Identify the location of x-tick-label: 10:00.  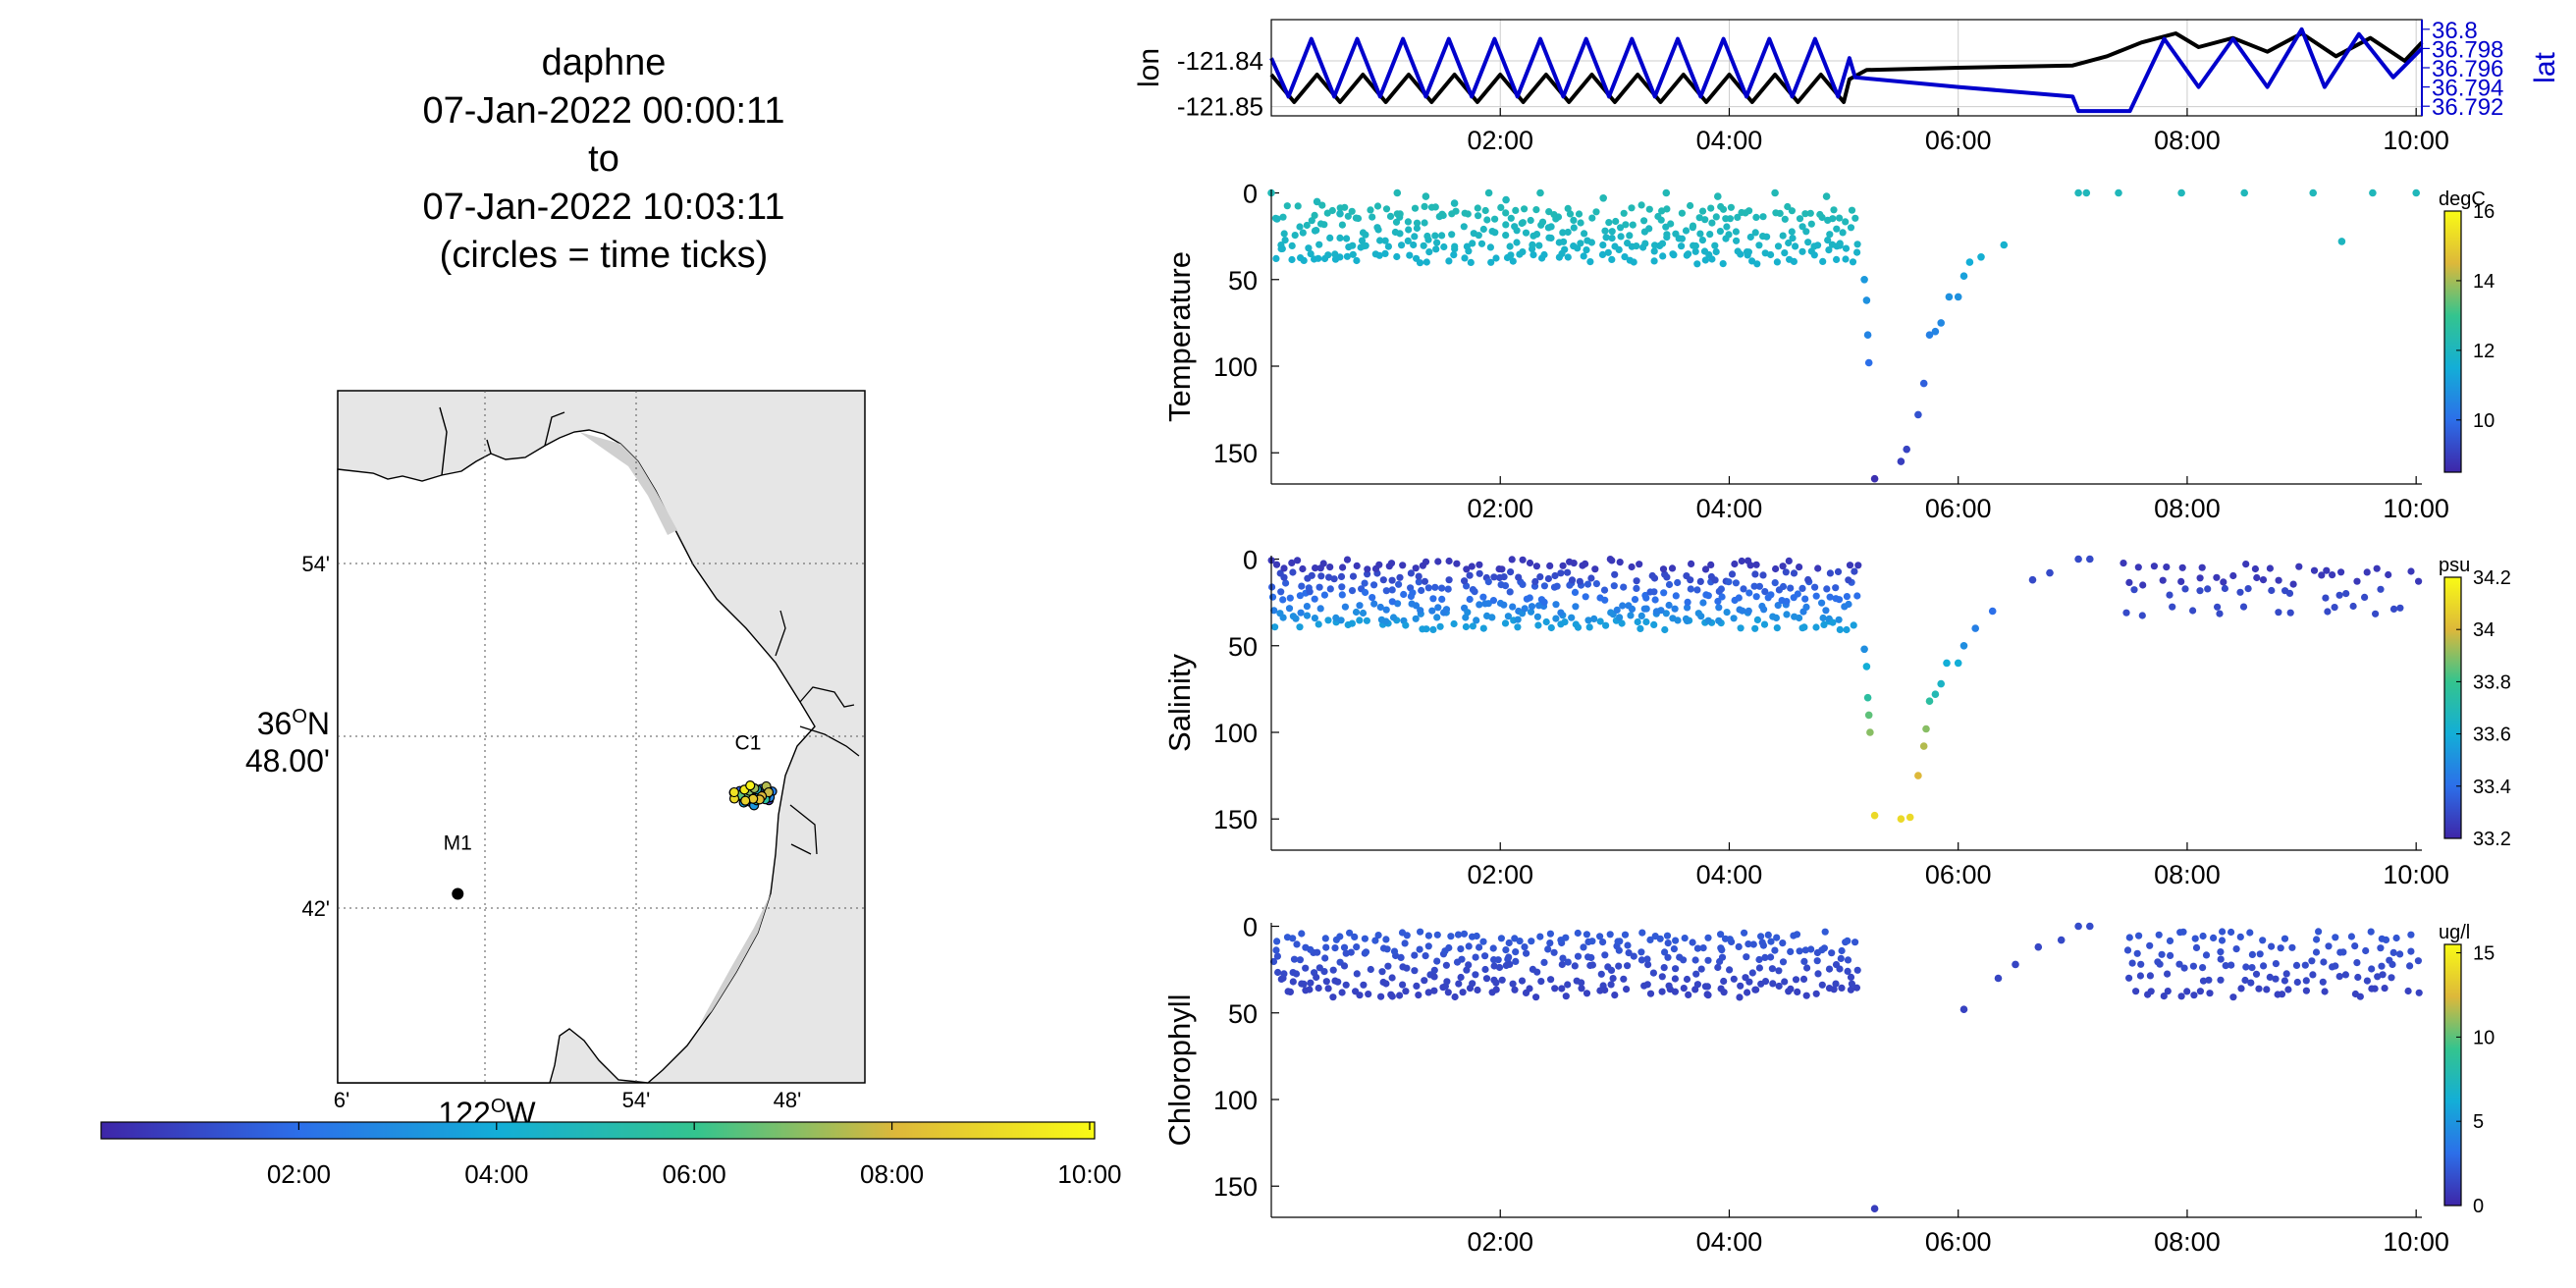
(2416, 1242).